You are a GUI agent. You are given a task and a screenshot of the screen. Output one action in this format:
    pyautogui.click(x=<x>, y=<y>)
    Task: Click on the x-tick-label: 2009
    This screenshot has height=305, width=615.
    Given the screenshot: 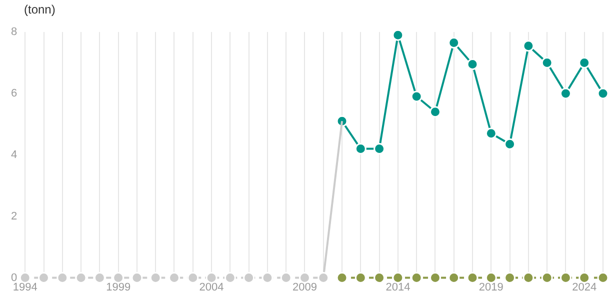 What is the action you would take?
    pyautogui.click(x=304, y=287)
    